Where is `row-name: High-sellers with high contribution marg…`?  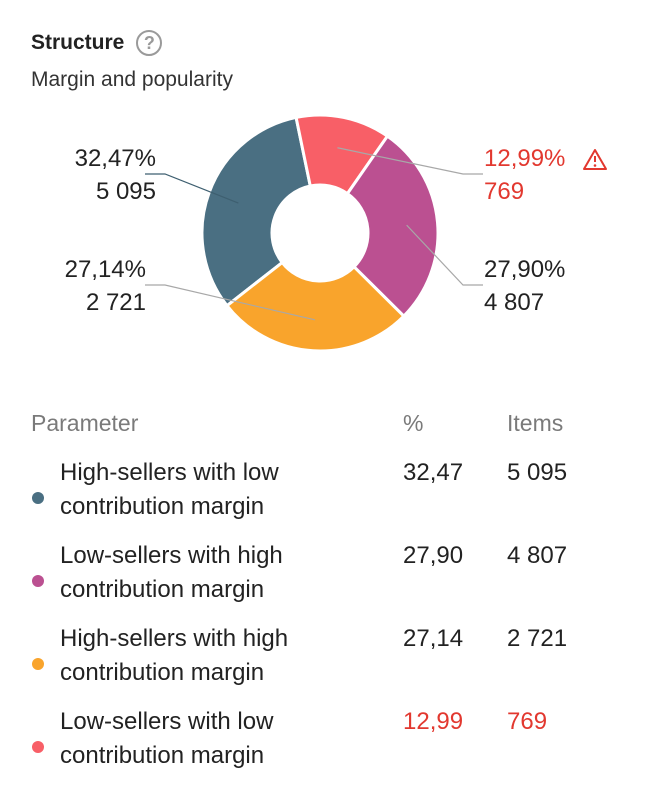
row-name: High-sellers with high contribution marg… is located at coordinates (220, 656).